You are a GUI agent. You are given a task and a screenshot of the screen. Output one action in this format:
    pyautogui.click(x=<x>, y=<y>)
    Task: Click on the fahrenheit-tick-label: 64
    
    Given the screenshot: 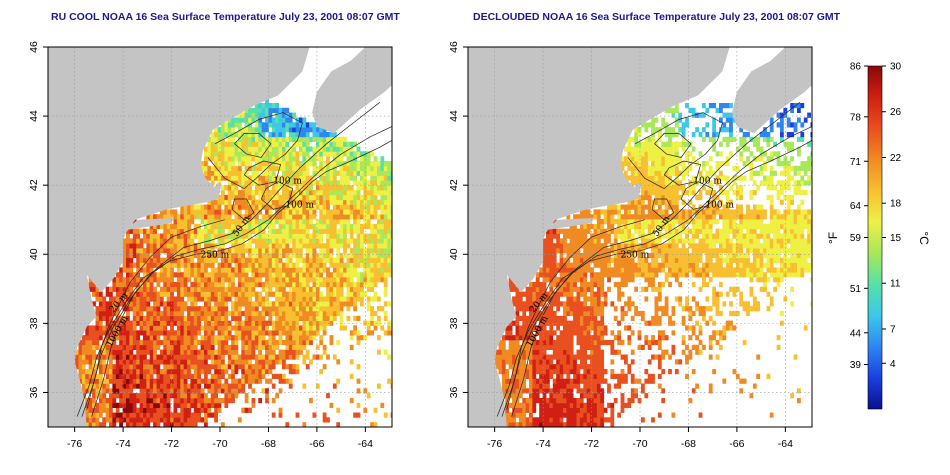 What is the action you would take?
    pyautogui.click(x=856, y=206)
    